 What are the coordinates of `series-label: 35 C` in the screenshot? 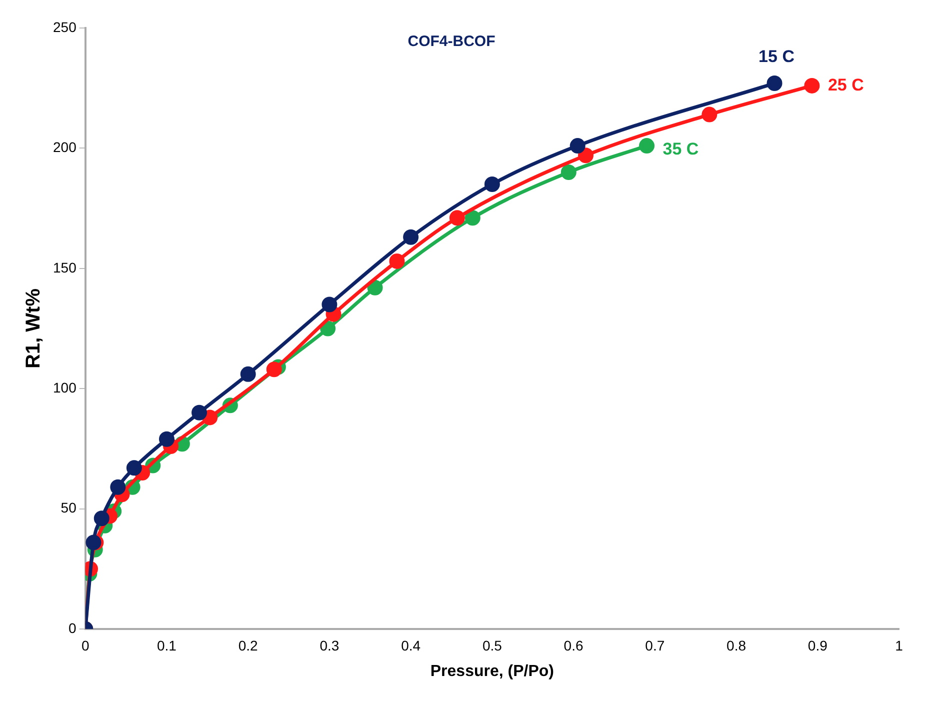 It's located at (680, 148).